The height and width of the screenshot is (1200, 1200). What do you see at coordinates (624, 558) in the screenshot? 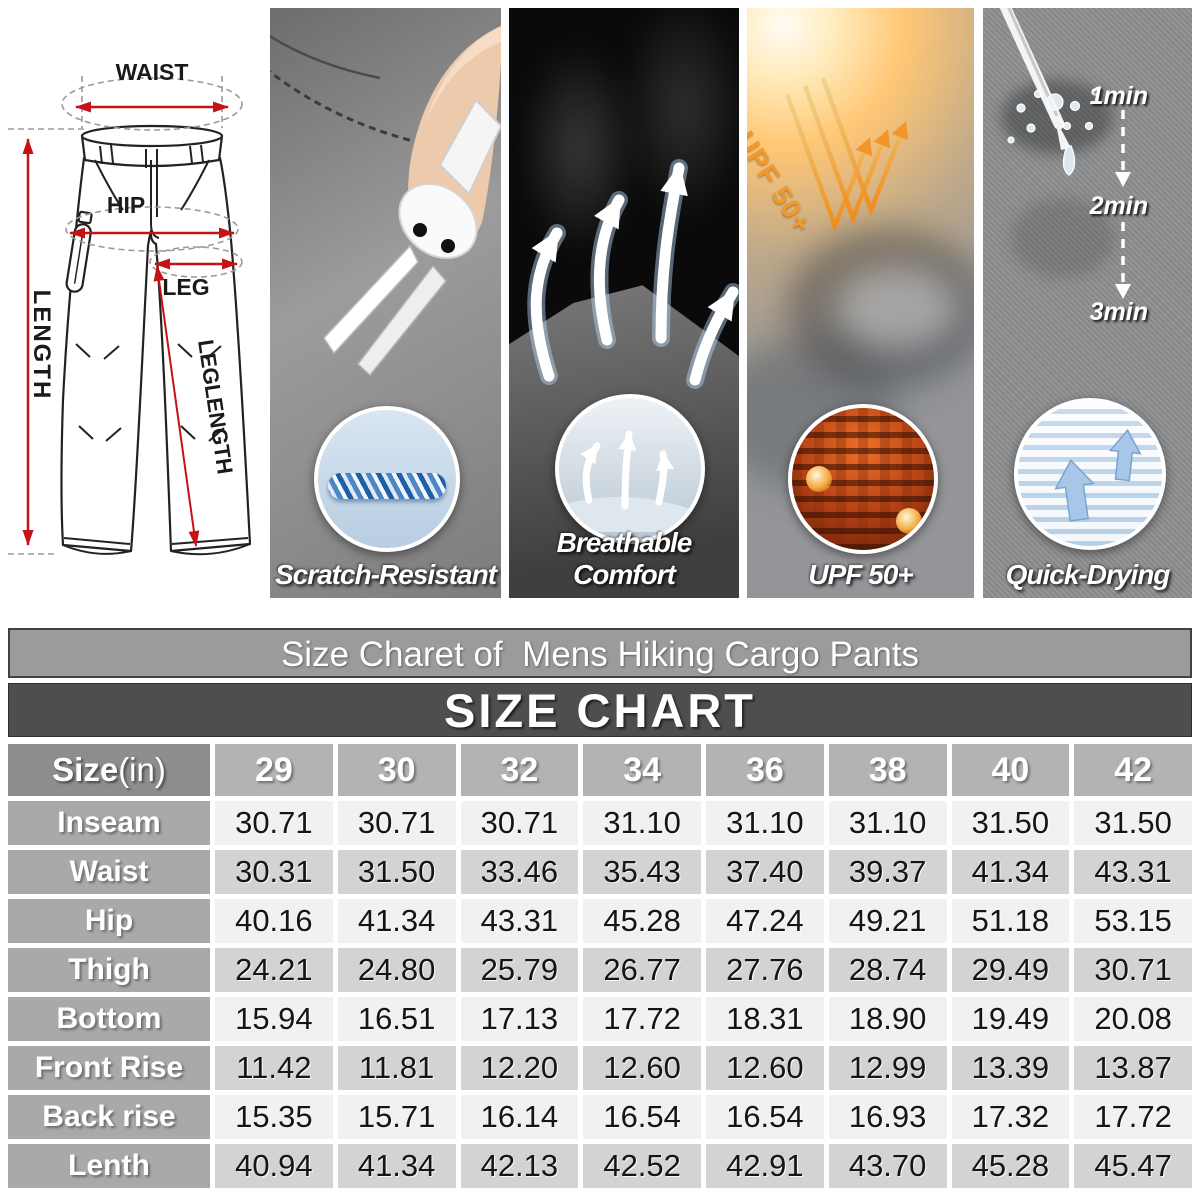
I see `breathable-caption: Breathable Comfort` at bounding box center [624, 558].